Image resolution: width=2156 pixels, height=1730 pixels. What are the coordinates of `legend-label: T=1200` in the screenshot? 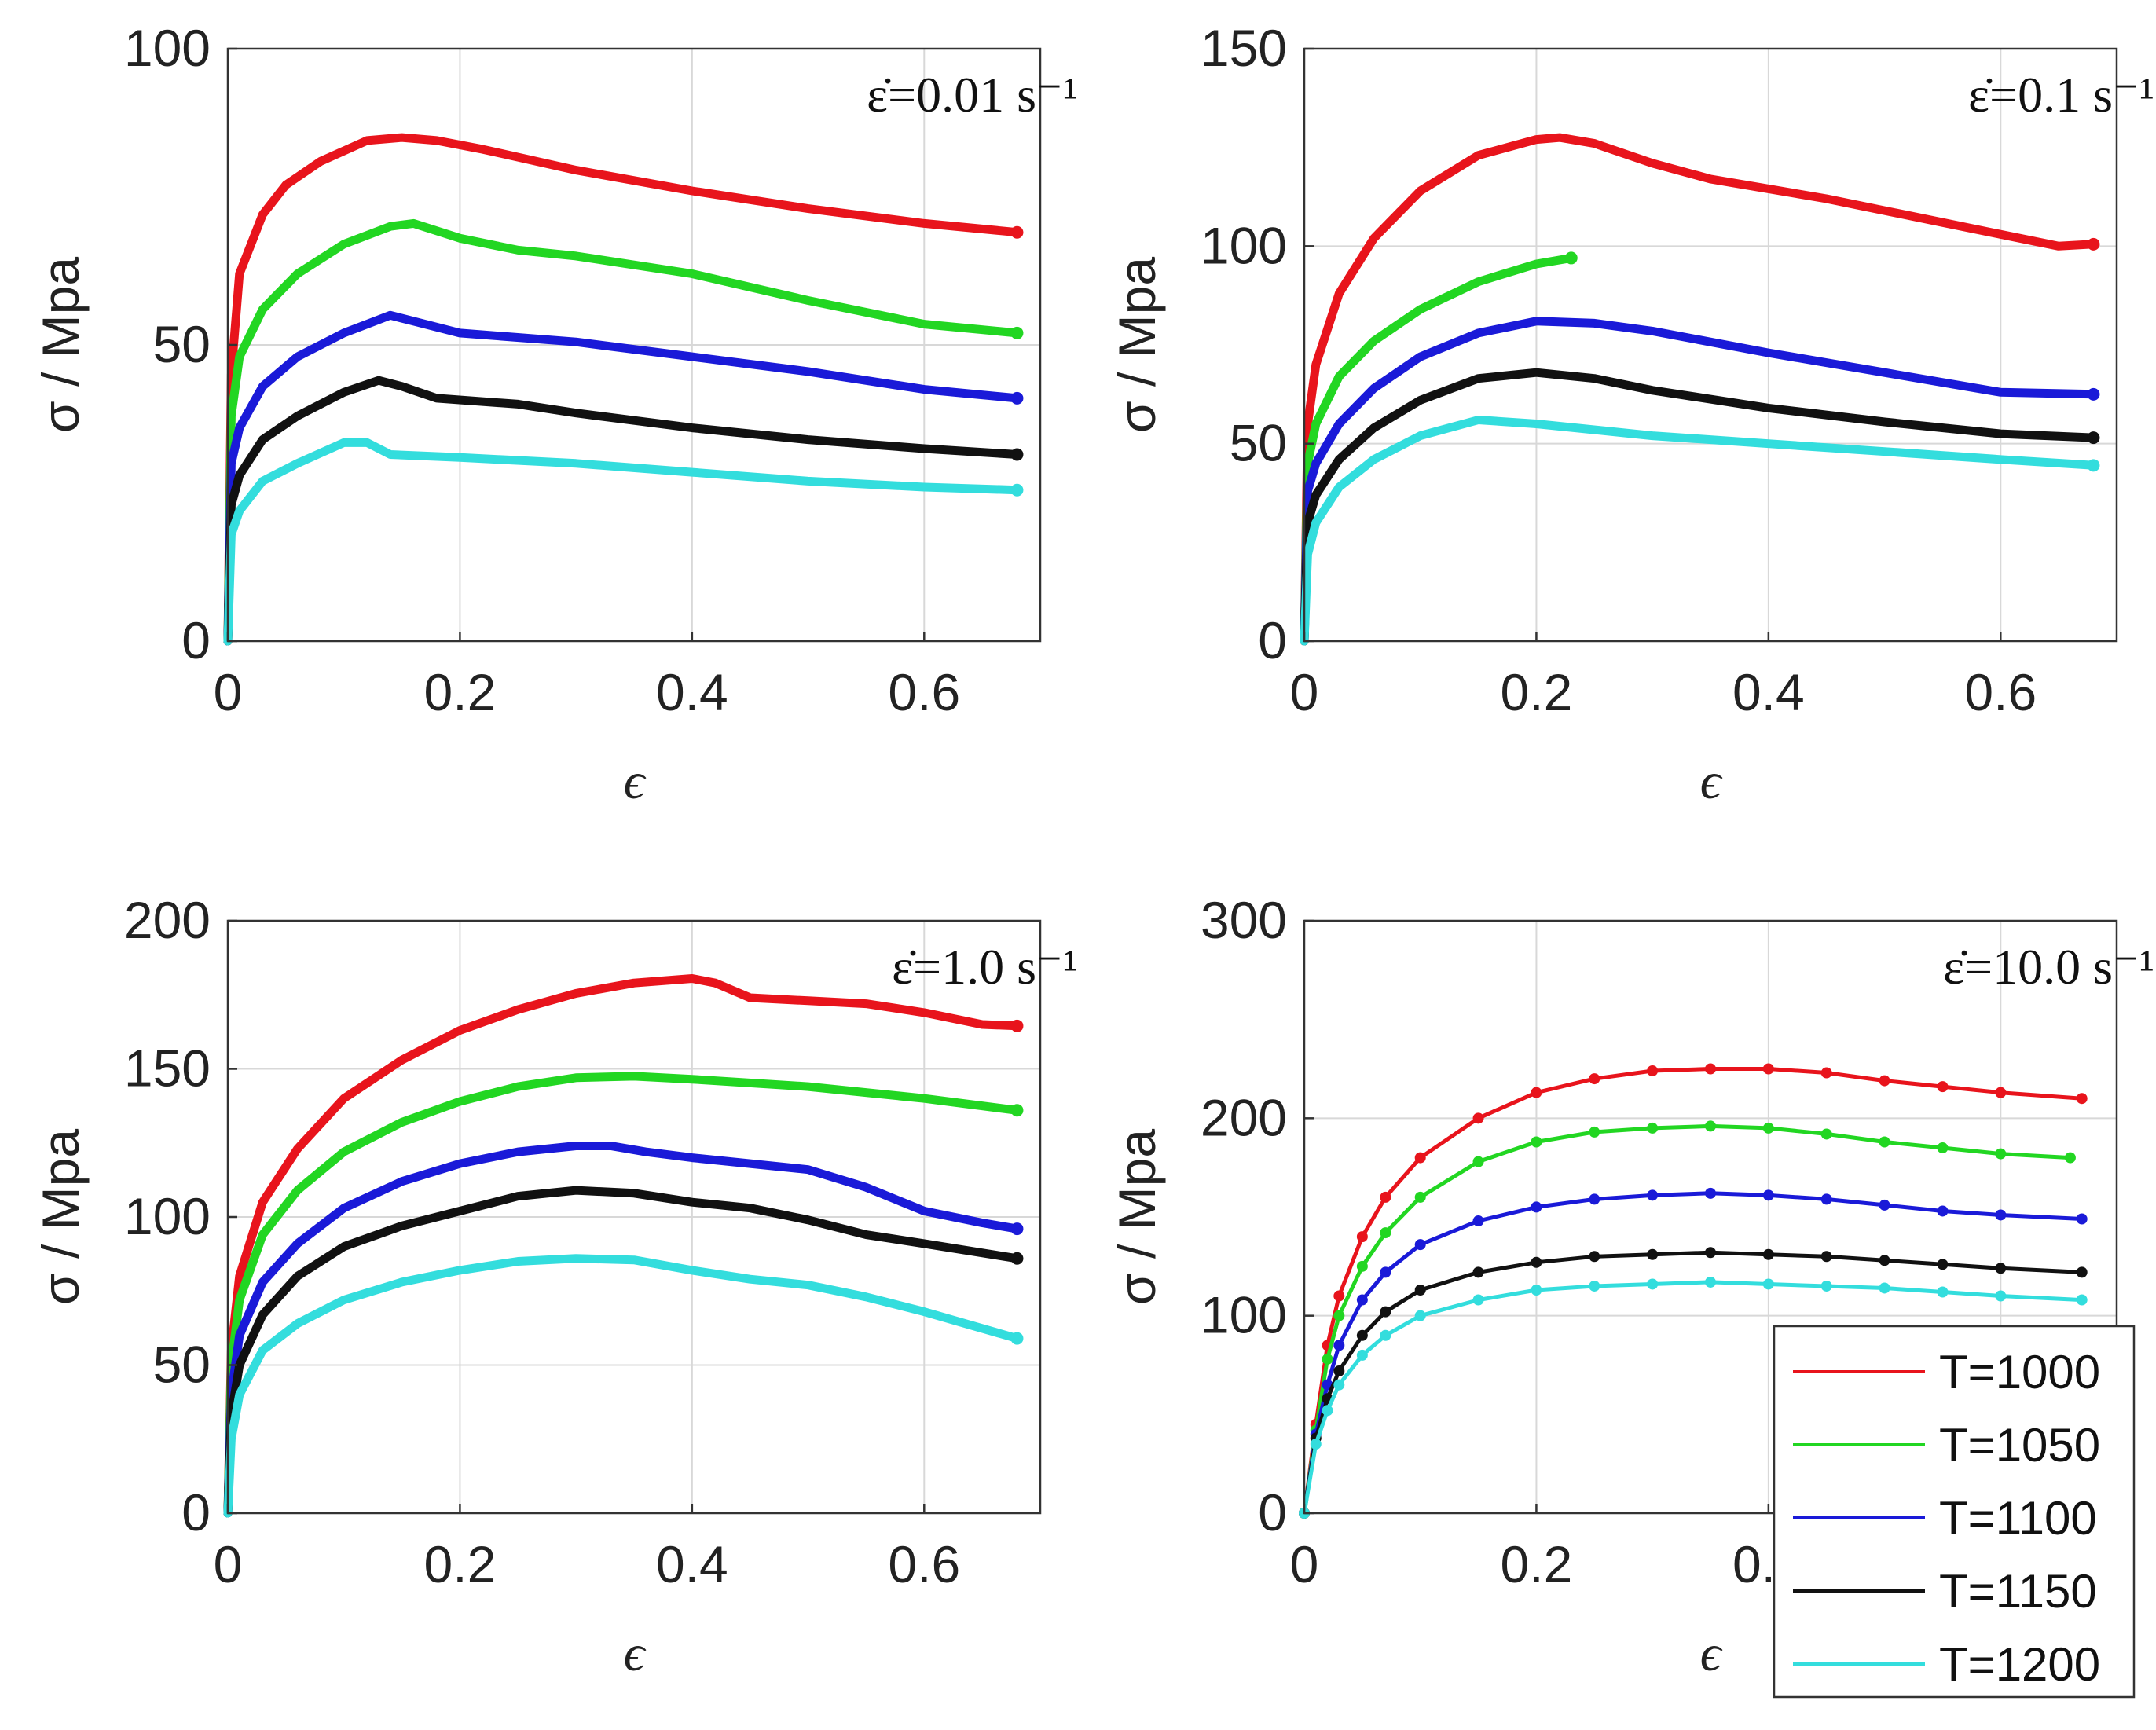 It's located at (2019, 1665).